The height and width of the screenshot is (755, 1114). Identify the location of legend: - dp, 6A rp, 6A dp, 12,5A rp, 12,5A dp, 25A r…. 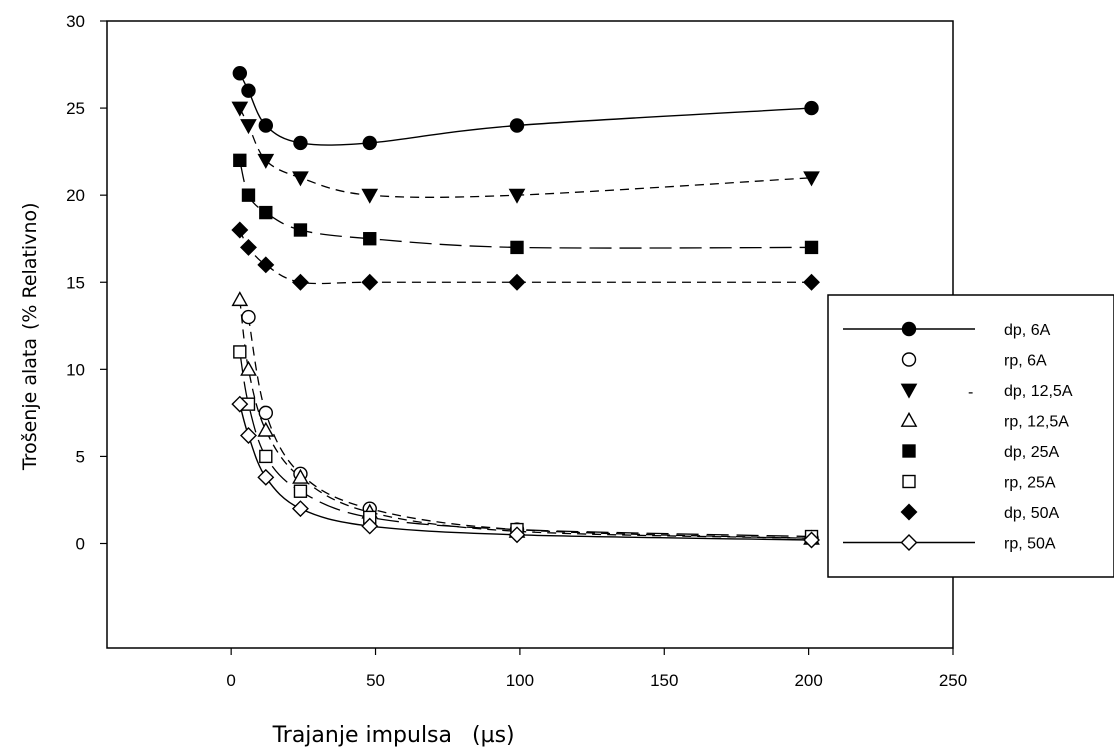
(970, 436).